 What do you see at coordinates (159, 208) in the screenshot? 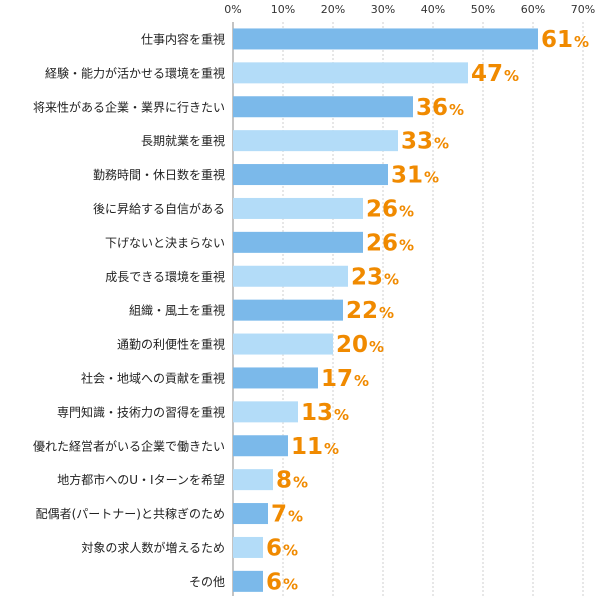
I see `category-label: 後に昇給する自信がある` at bounding box center [159, 208].